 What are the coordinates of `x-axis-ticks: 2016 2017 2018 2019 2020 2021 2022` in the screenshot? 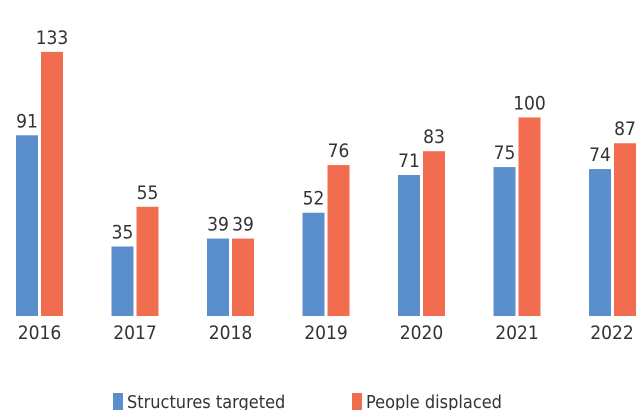 It's located at (326, 333).